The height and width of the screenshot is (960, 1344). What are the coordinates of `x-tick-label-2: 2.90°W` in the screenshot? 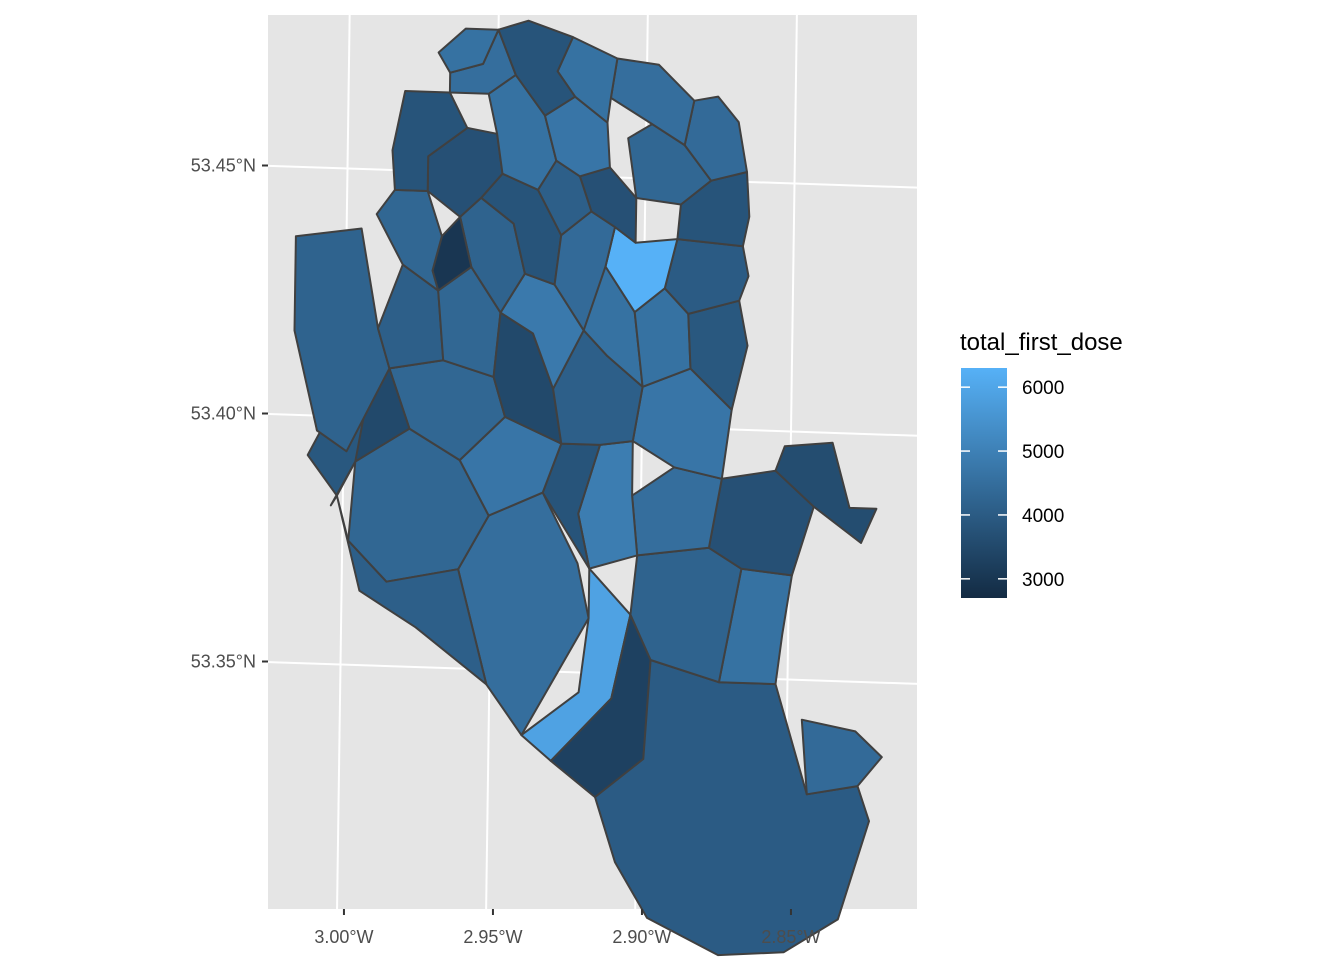 It's located at (641, 937).